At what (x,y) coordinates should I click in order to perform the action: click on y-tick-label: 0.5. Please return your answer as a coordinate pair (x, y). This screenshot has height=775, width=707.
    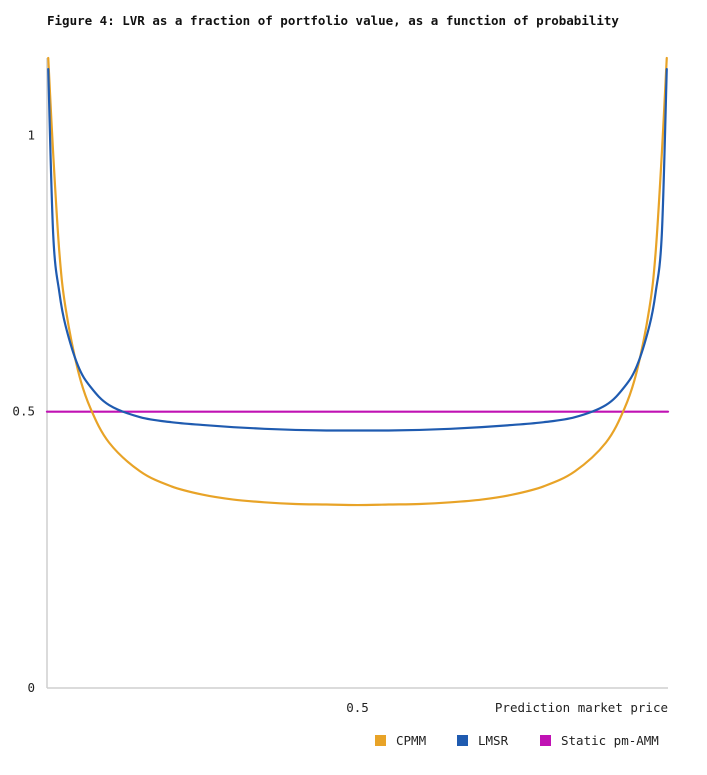
    Looking at the image, I should click on (23, 411).